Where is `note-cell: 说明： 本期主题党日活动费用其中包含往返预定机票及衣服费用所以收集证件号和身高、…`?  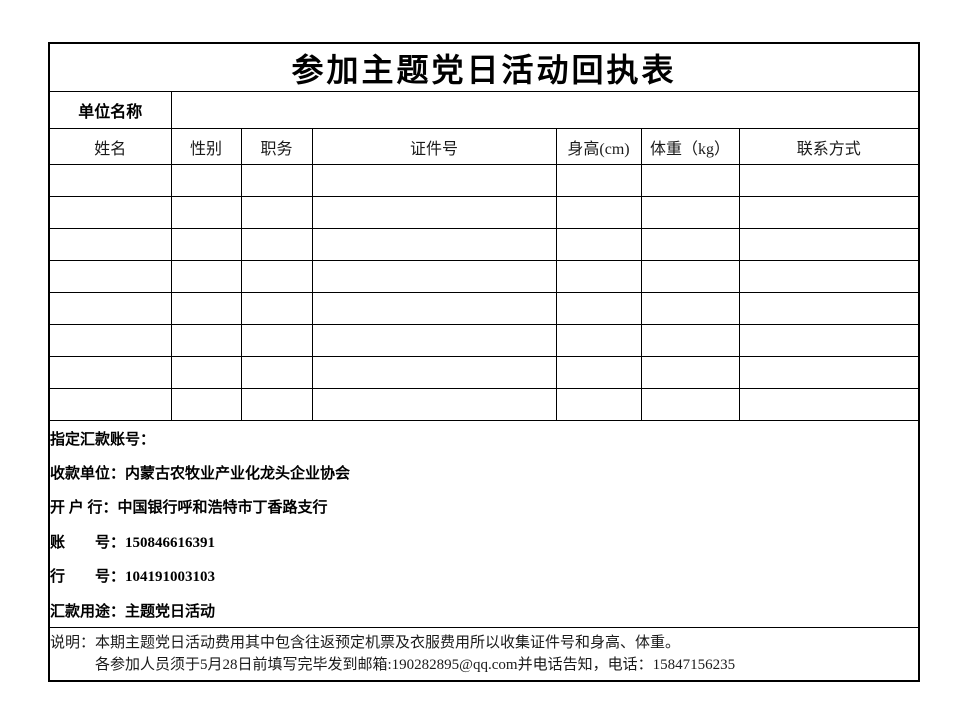
note-cell: 说明： 本期主题党日活动费用其中包含往返预定机票及衣服费用所以收集证件号和身高、… is located at coordinates (484, 654).